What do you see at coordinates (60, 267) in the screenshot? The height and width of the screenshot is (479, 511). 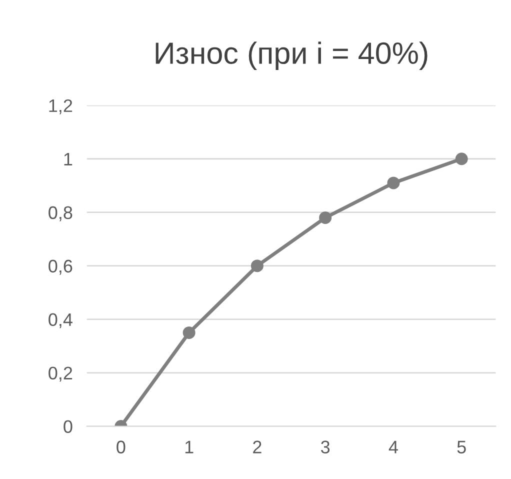 I see `y-tick-label: 0,6` at bounding box center [60, 267].